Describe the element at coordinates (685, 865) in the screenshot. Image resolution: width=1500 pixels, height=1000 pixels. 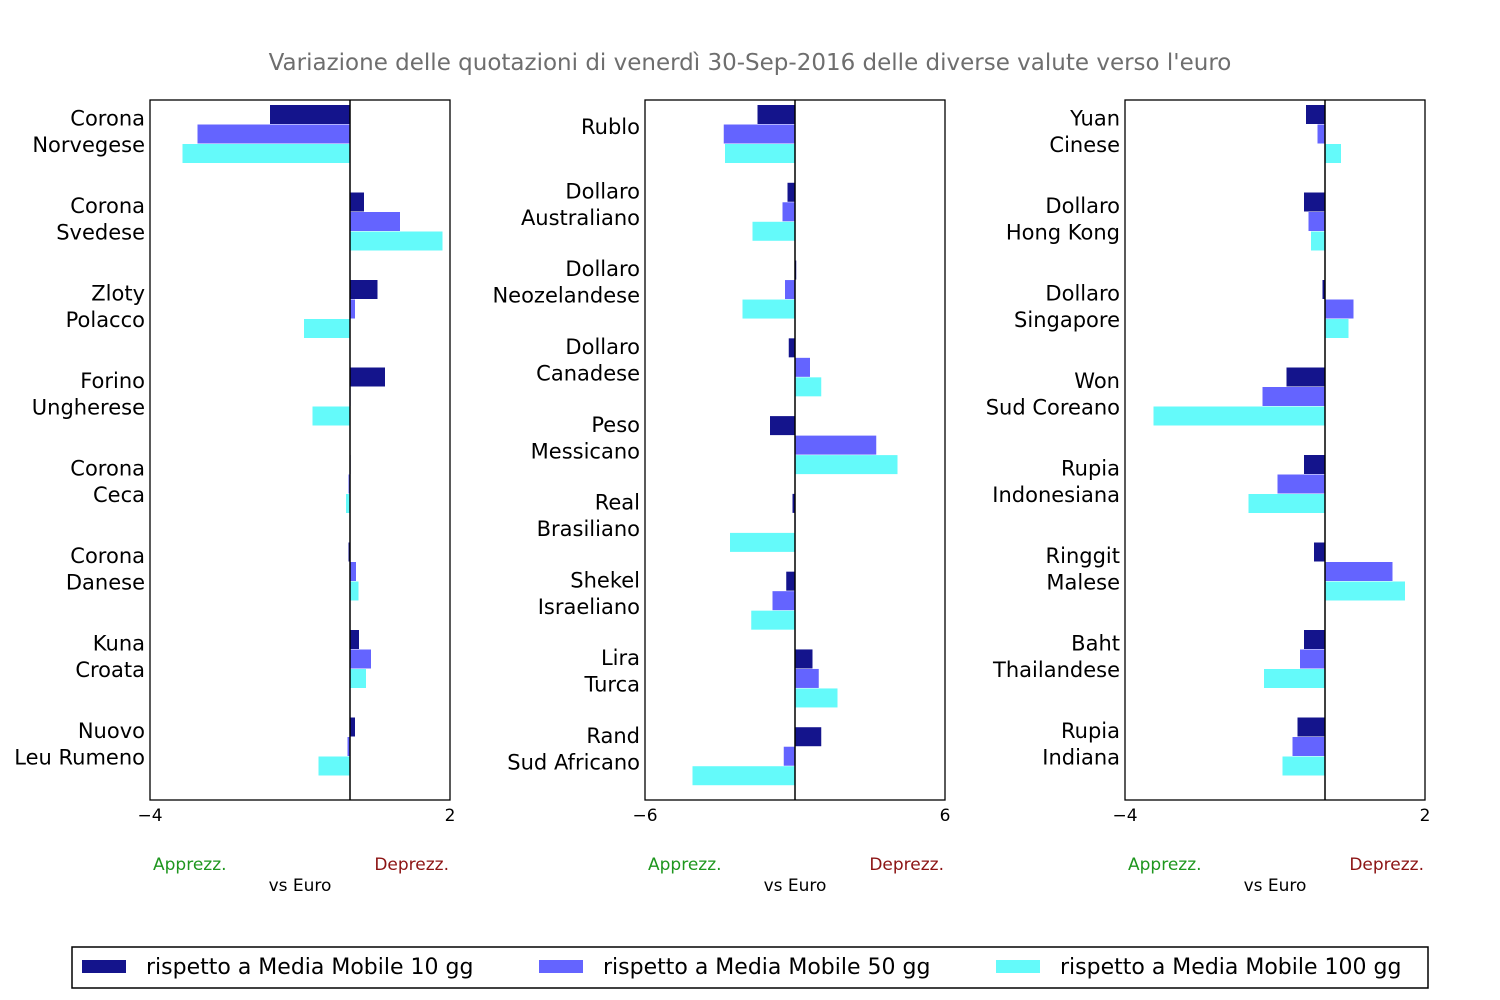
I see `apprezz-note: Apprezz.` at that location.